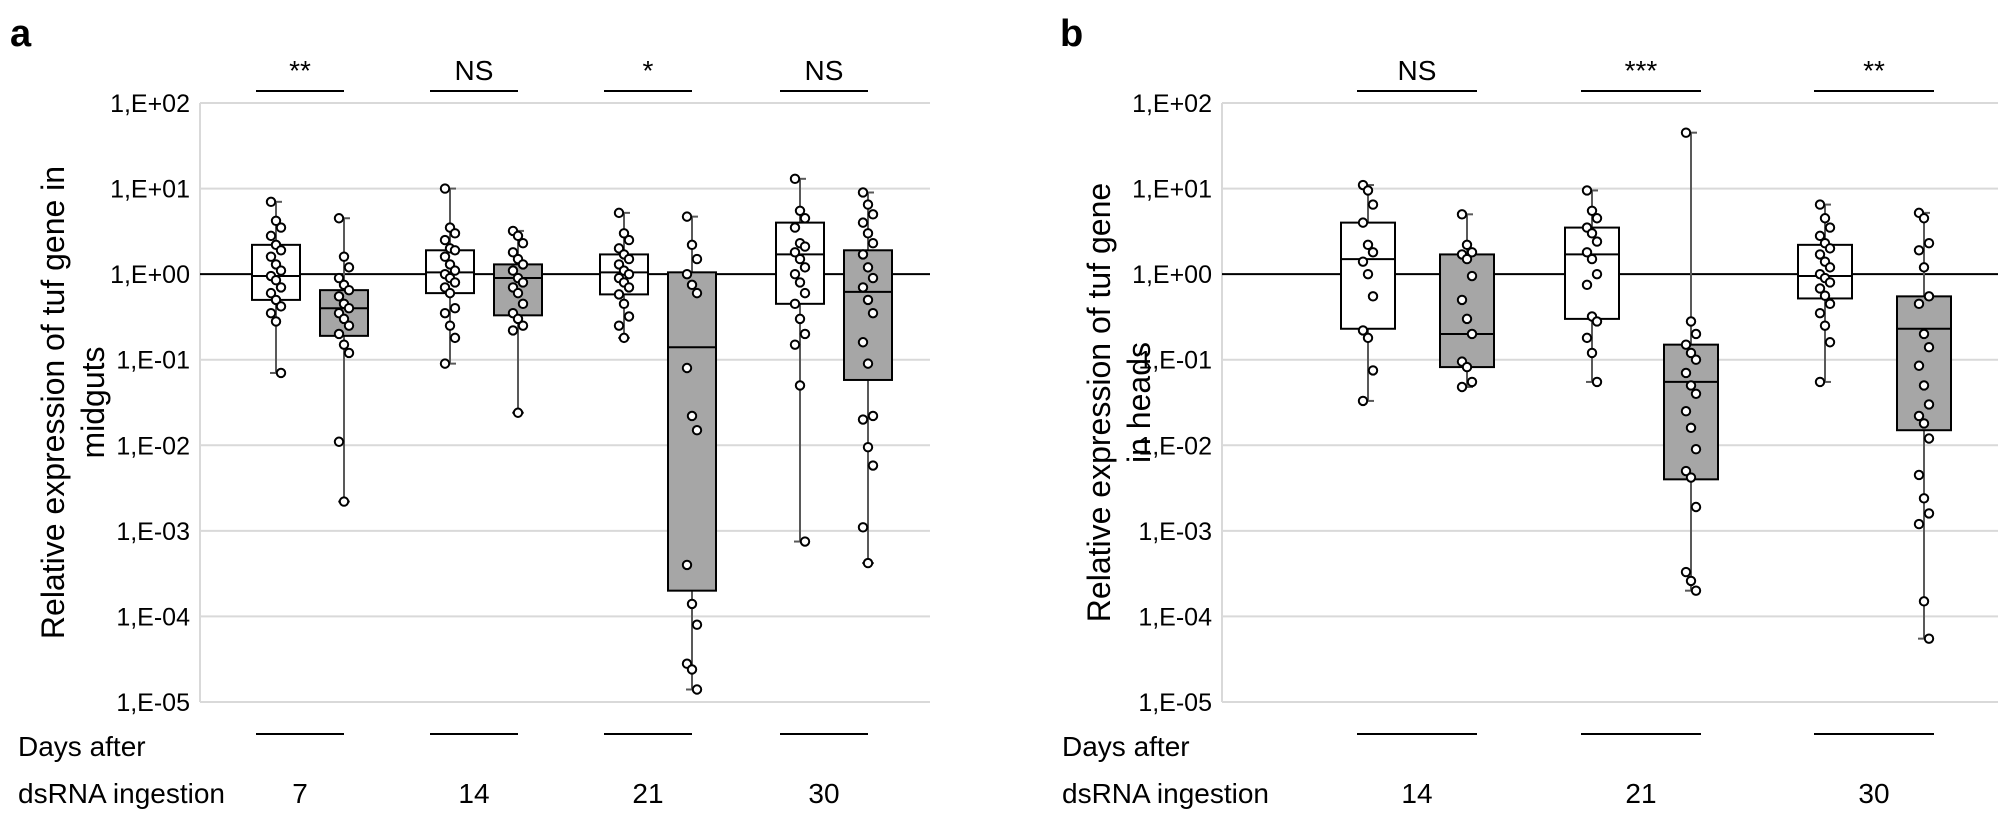  Describe the element at coordinates (121, 793) in the screenshot. I see `x-row-label: dsRNA ingestion` at that location.